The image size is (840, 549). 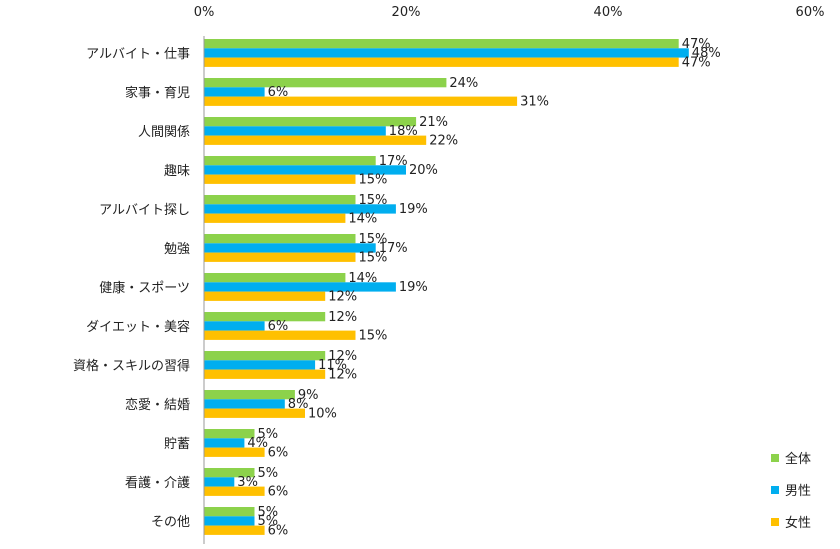 What do you see at coordinates (298, 404) in the screenshot?
I see `data-label: 8%` at bounding box center [298, 404].